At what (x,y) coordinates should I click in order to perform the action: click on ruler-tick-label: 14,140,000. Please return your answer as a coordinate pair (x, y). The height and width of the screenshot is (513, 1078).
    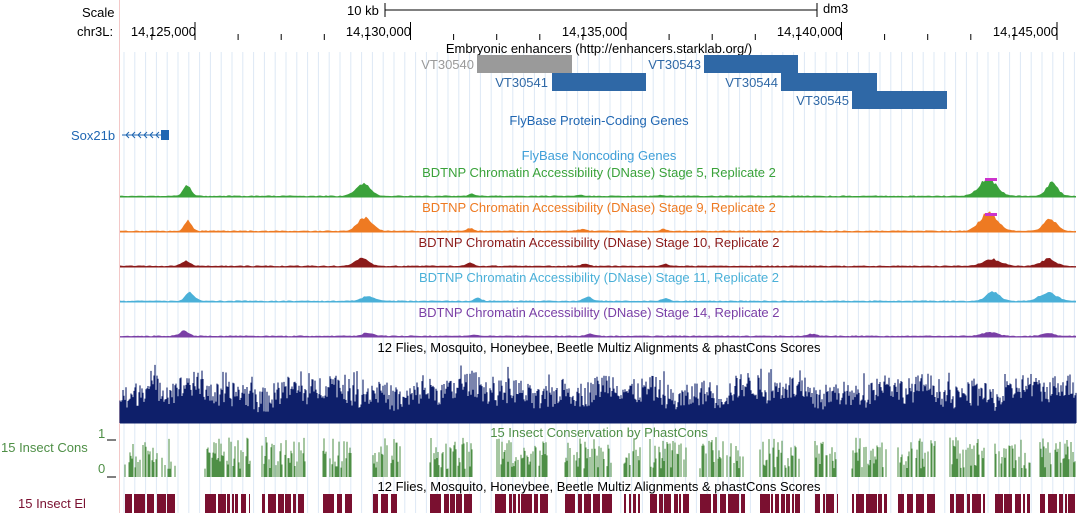
    Looking at the image, I should click on (809, 31).